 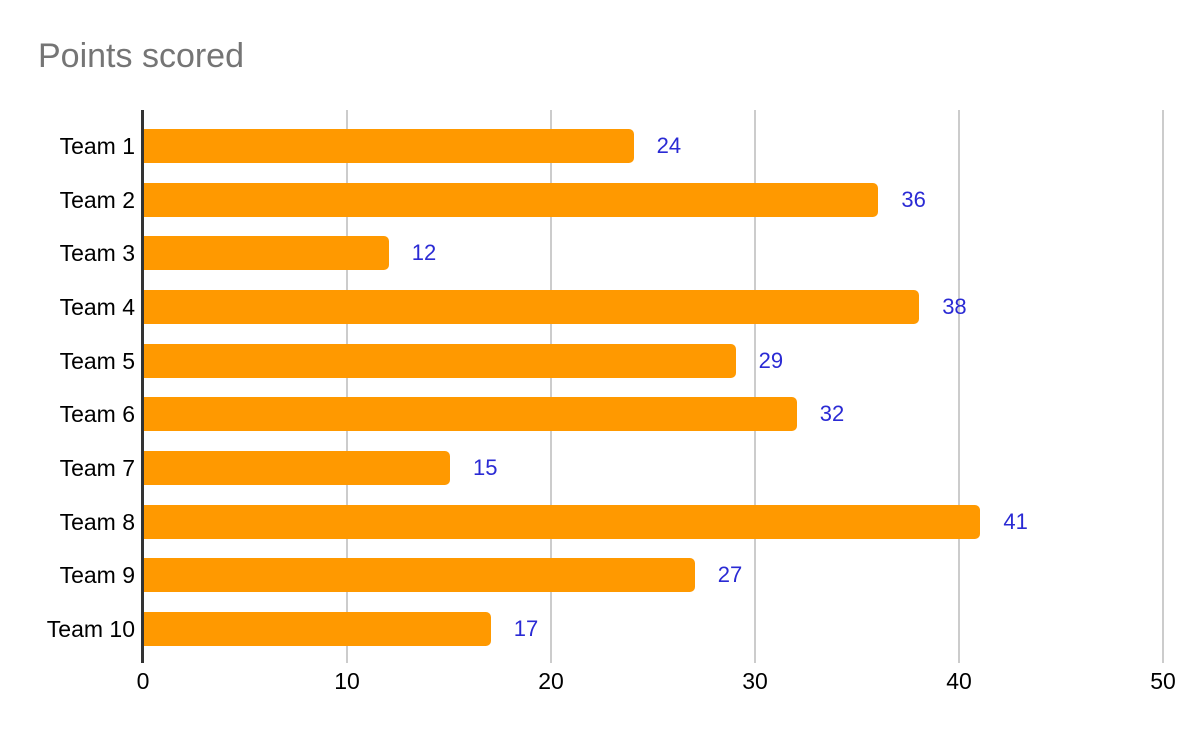 I want to click on value-label-team-8: 41, so click(x=1015, y=521).